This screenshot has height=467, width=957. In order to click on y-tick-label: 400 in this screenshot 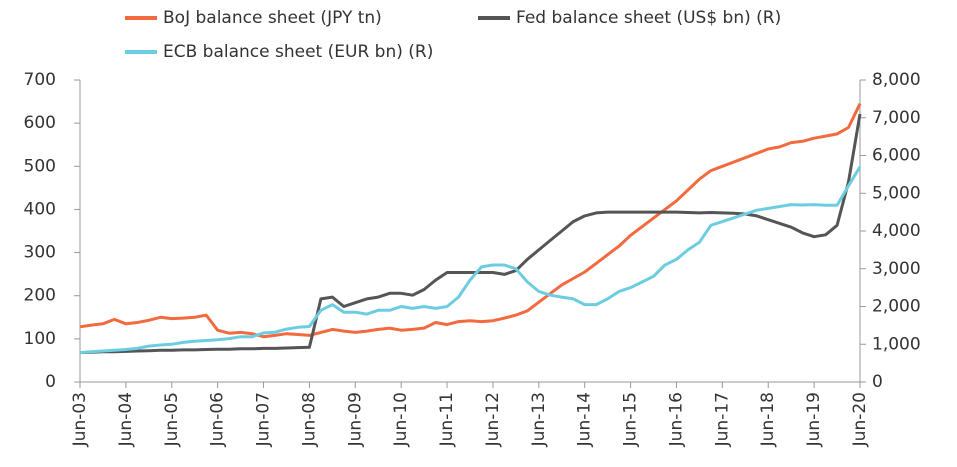, I will do `click(40, 209)`.